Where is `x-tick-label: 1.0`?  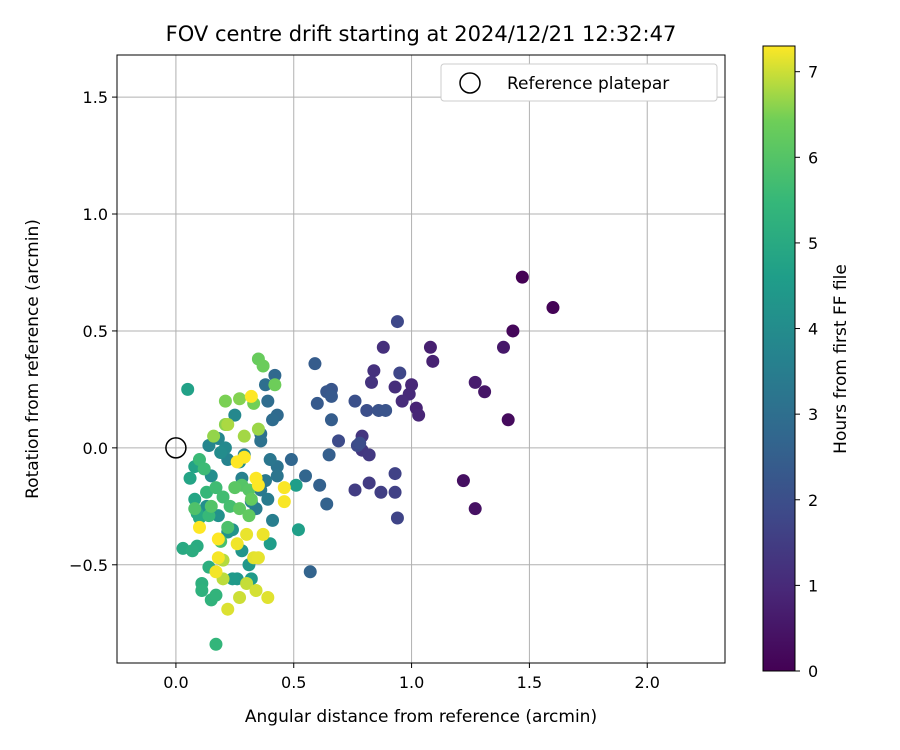 x-tick-label: 1.0 is located at coordinates (411, 682).